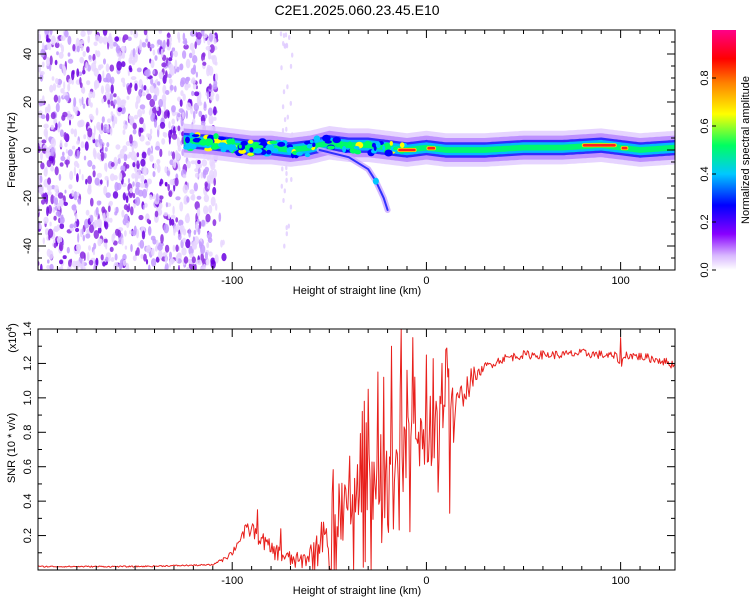 The height and width of the screenshot is (600, 750). I want to click on colorbar-label: Normalized spectral amplitude, so click(745, 150).